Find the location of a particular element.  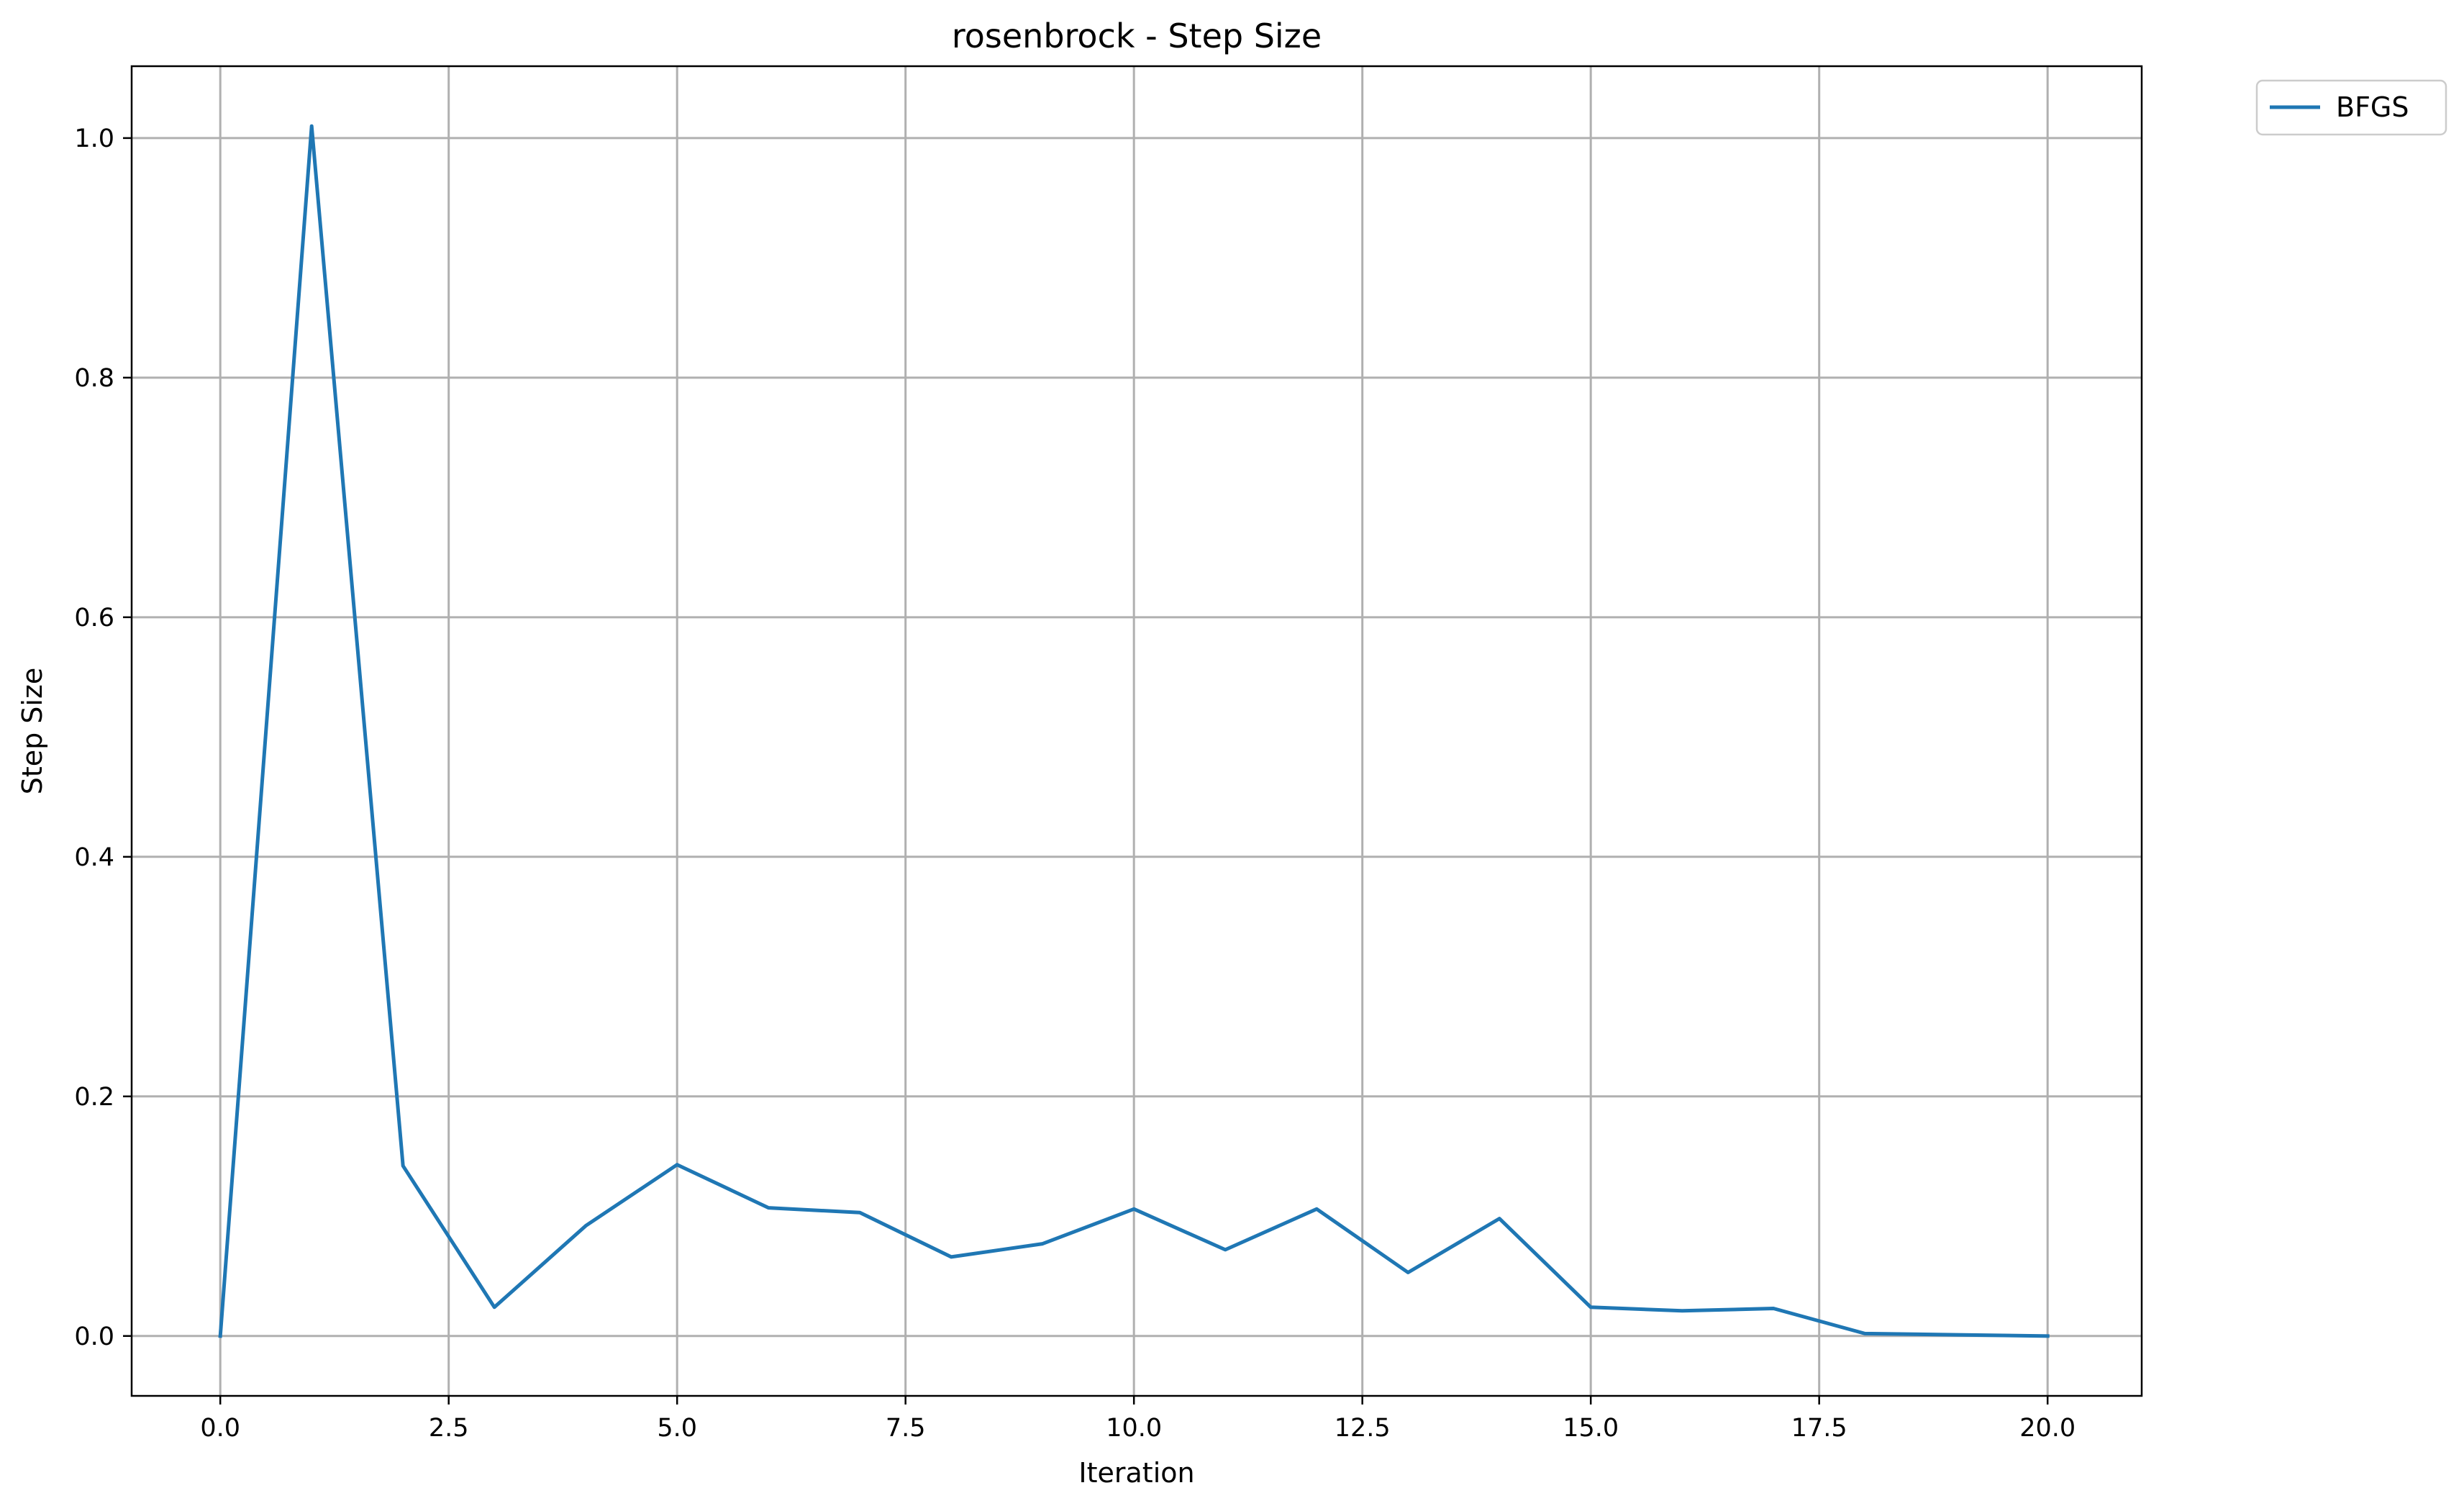

chart-title: rosenbrock - Step Size is located at coordinates (1137, 36).